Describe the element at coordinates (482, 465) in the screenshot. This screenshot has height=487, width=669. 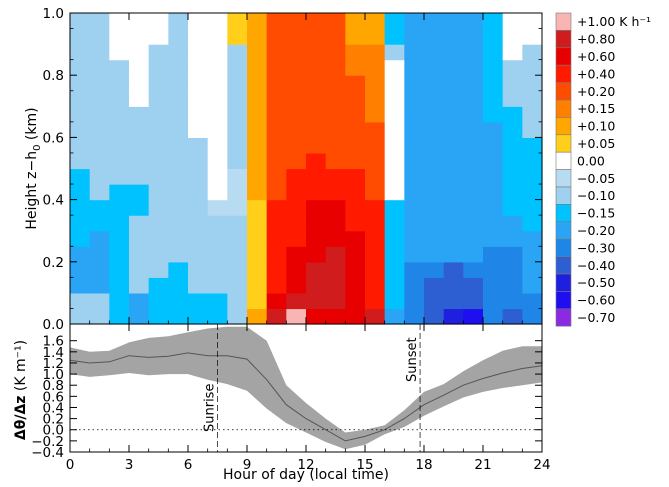
I see `xtick-label: 21` at that location.